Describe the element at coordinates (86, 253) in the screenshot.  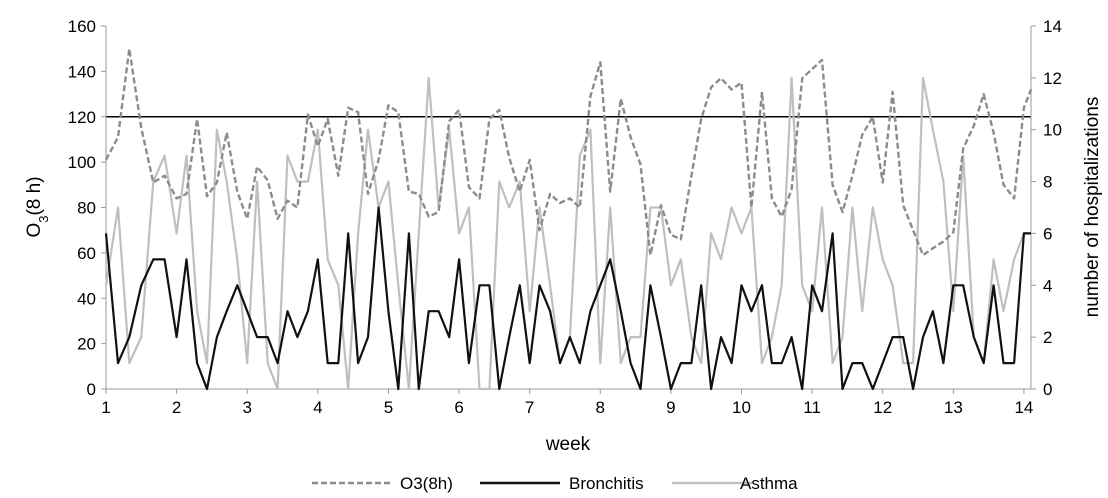
I see `y-tick-label: 60` at that location.